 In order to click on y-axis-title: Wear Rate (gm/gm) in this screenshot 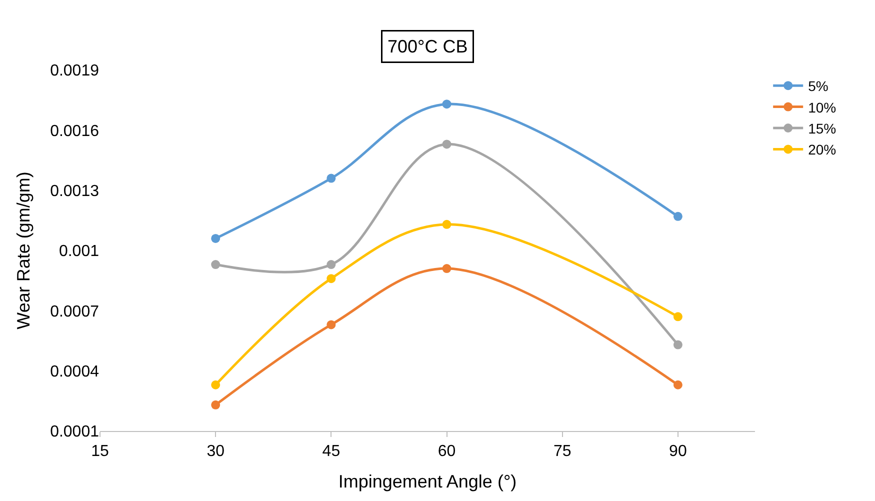, I will do `click(23, 251)`.